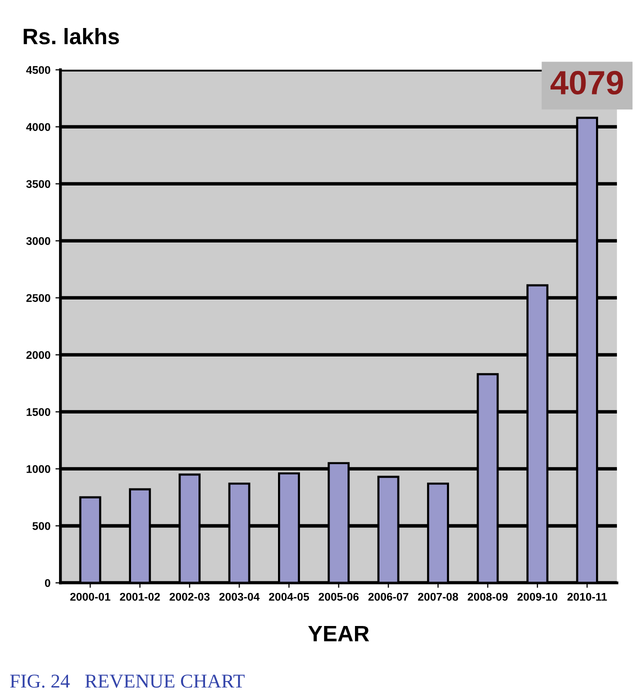 The image size is (636, 698). What do you see at coordinates (38, 469) in the screenshot?
I see `y-tick-label: 1000` at bounding box center [38, 469].